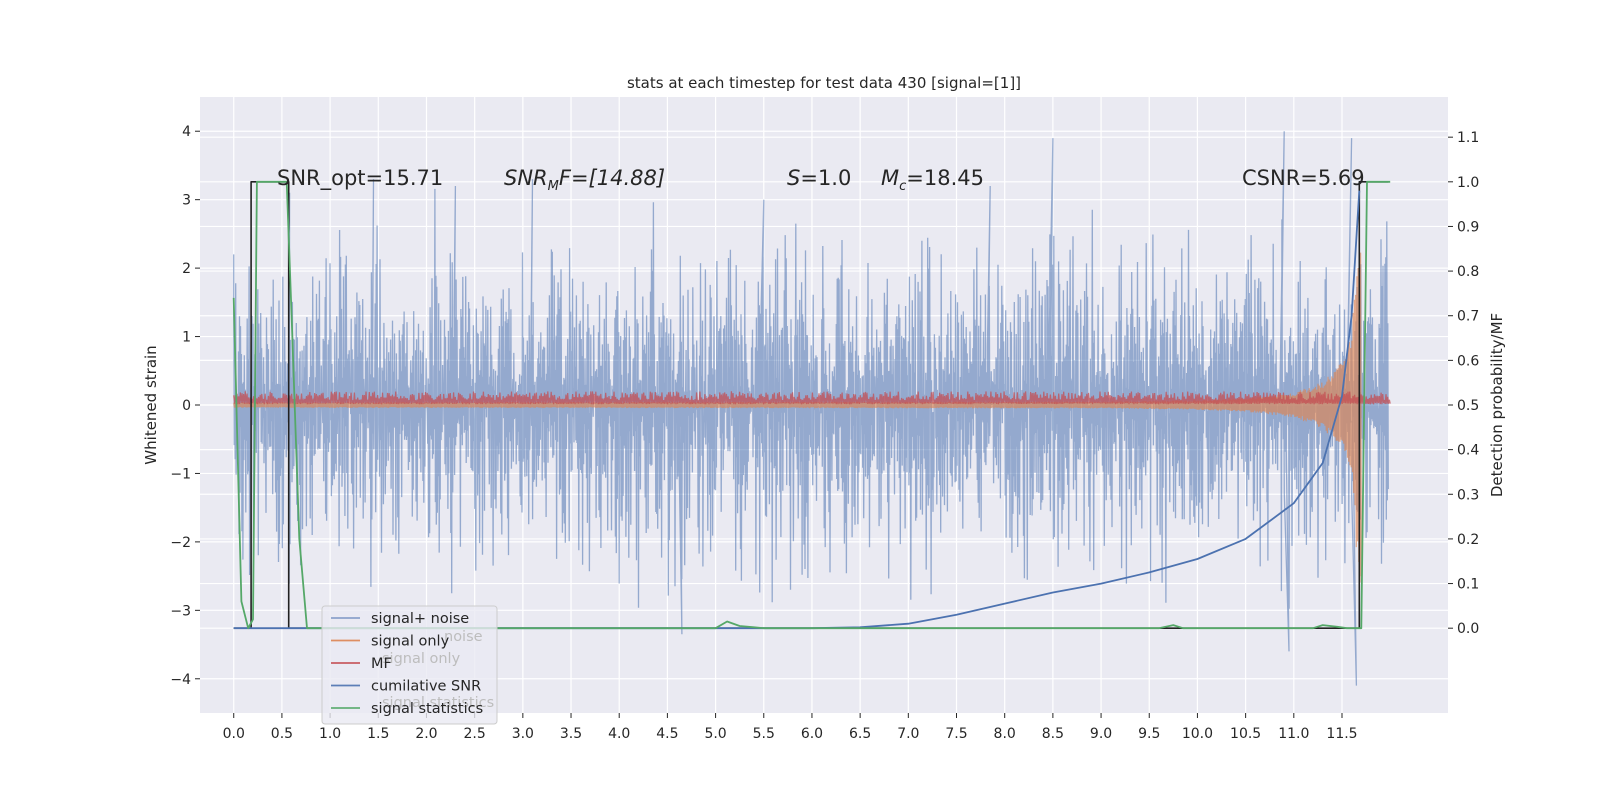  Describe the element at coordinates (438, 703) in the screenshot. I see `legend-ghost-label: signal statistics` at that location.